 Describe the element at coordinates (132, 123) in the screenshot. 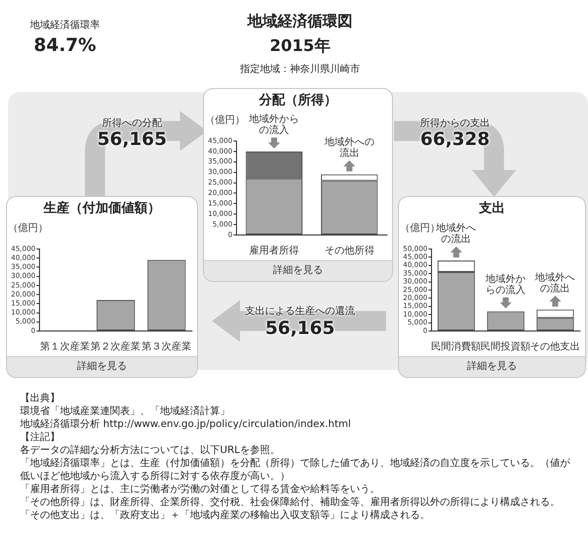

I see `text: 所得への分配` at that location.